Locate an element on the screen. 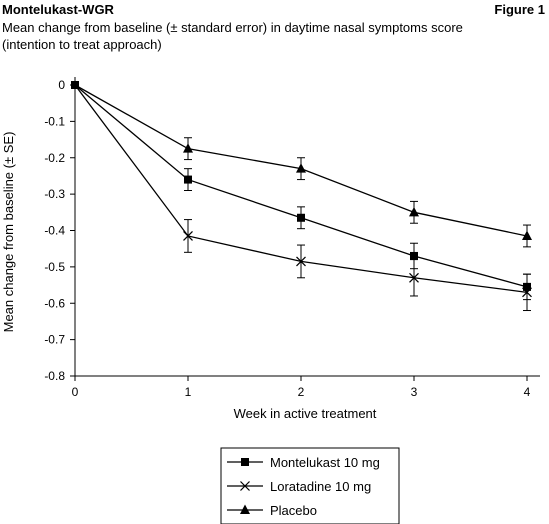 The image size is (549, 524). chart-legend: Montelukast 10 mg Loratadine 10 mg Placebo is located at coordinates (310, 485).